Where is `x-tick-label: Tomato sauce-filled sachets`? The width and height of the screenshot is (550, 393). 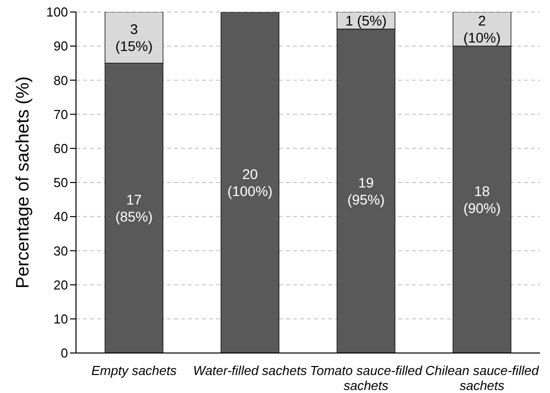
x-tick-label: Tomato sauce-filled sachets is located at coordinates (366, 378).